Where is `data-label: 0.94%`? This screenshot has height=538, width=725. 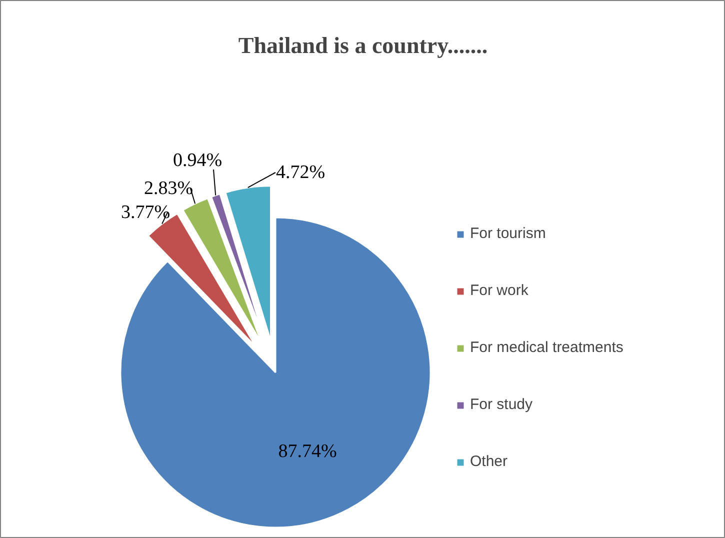
data-label: 0.94% is located at coordinates (197, 160).